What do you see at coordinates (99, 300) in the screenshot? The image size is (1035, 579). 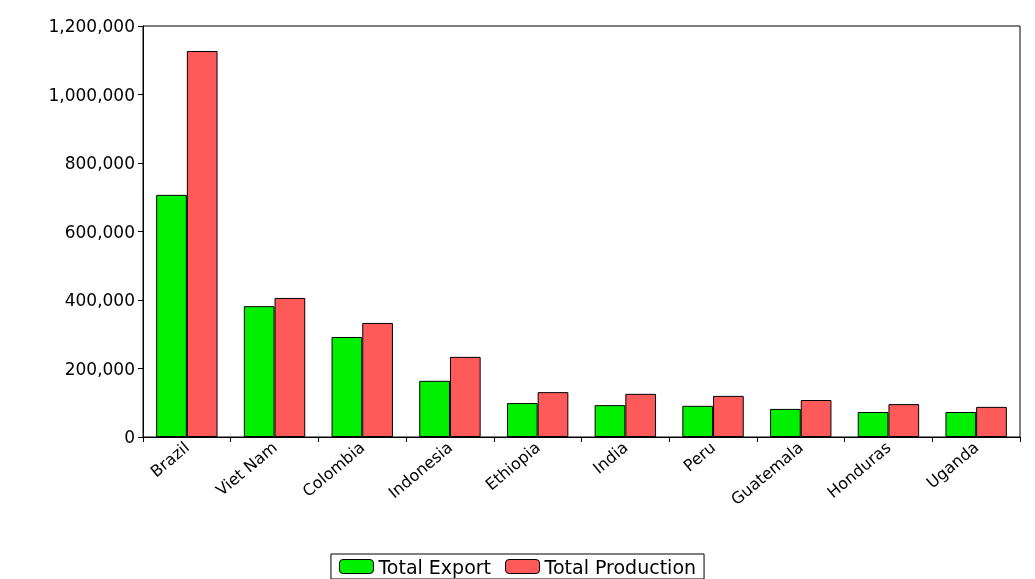 I see `y-tick-label: 400,000` at bounding box center [99, 300].